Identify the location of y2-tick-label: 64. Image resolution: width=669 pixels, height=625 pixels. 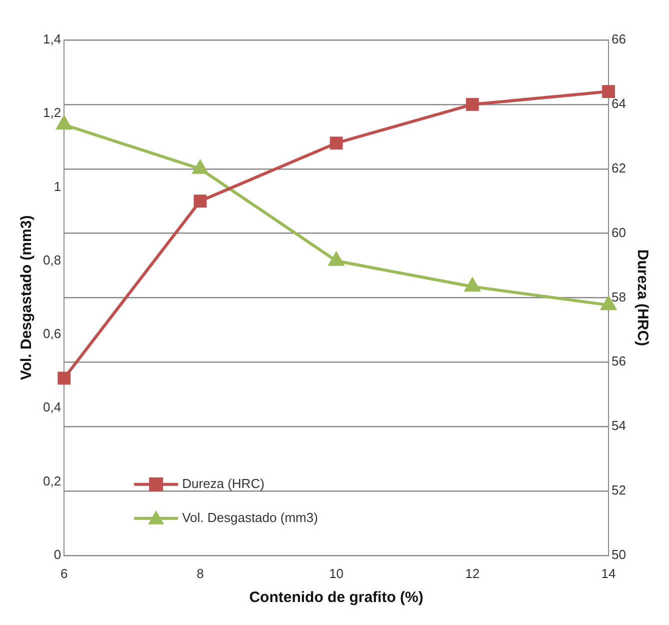
(619, 104).